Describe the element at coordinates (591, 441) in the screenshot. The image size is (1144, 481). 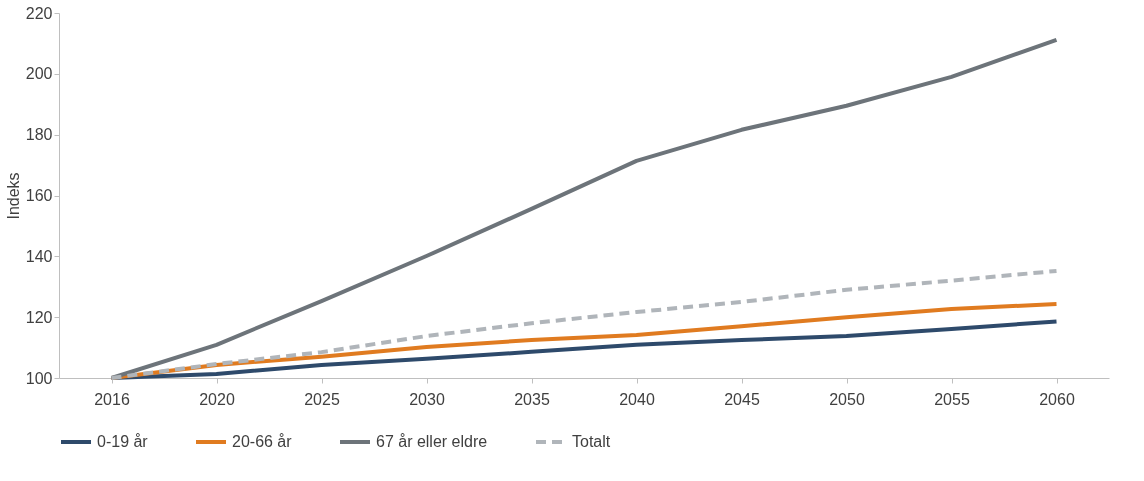
I see `legend-label: Totalt` at that location.